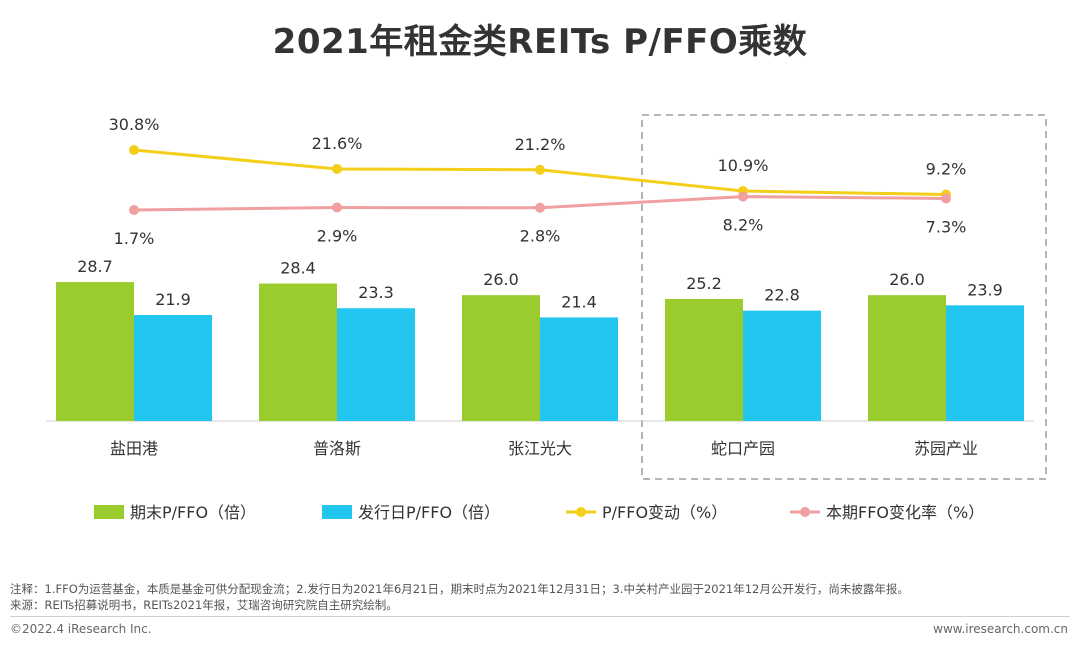  Describe the element at coordinates (193, 512) in the screenshot. I see `legend-label: 期末P/FFO（倍）` at that location.